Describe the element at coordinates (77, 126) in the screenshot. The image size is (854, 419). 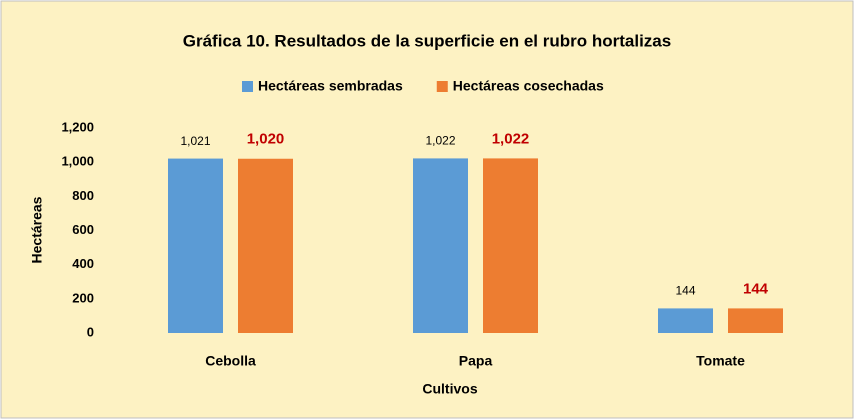
I see `y-tick-label: 1,200` at that location.